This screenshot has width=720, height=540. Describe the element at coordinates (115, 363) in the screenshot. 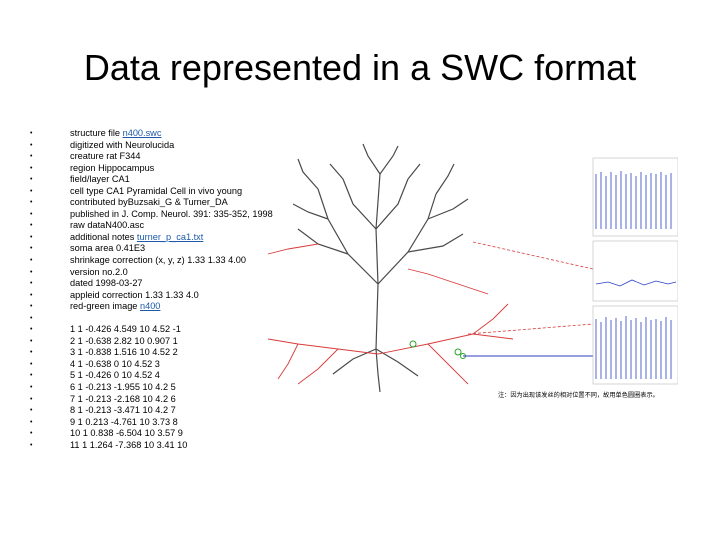

I see `swc-line-text: 4 1 -0.638 0 10 4.52 3` at that location.